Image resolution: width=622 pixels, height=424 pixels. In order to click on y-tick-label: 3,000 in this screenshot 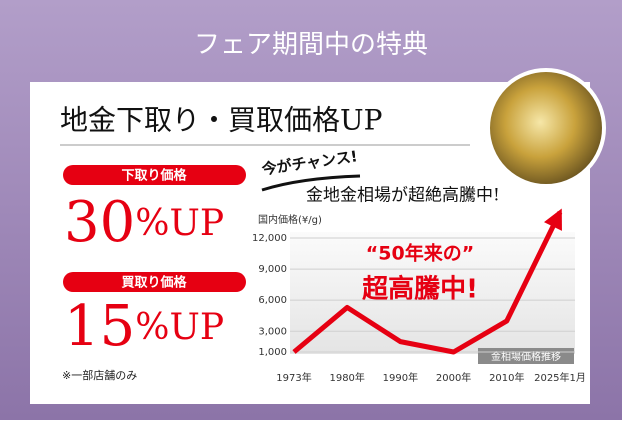, I will do `click(272, 331)`.